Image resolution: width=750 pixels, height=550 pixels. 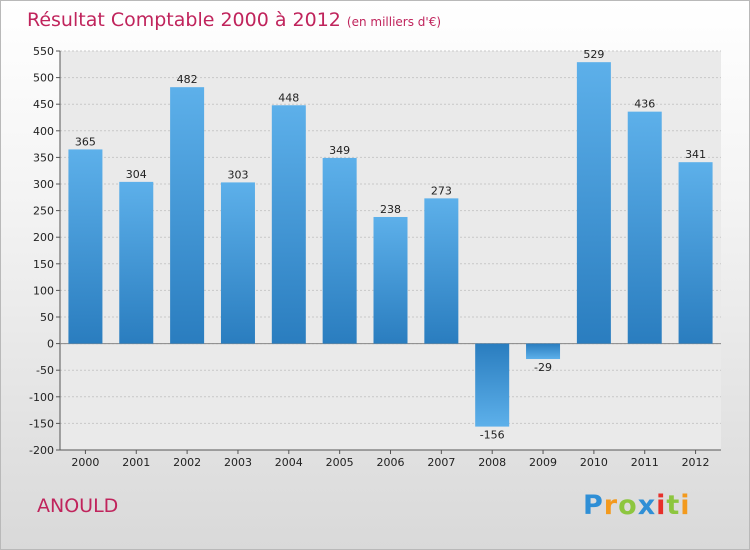 I want to click on x-tick-label: 2008, so click(x=492, y=462).